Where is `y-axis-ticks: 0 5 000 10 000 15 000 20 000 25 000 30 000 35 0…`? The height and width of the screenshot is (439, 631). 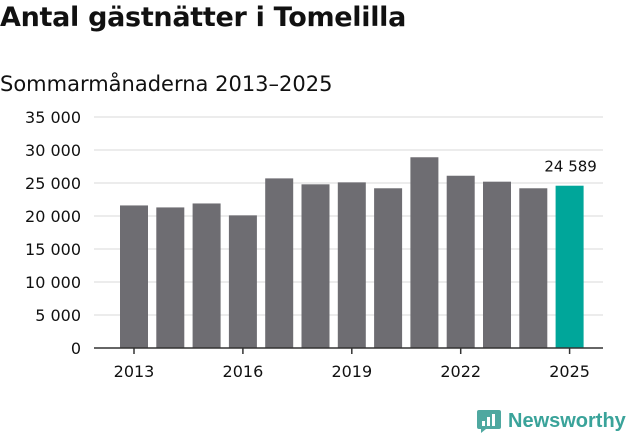
y-axis-ticks: 0 5 000 10 000 15 000 20 000 25 000 30 000 35 0… is located at coordinates (53, 233).